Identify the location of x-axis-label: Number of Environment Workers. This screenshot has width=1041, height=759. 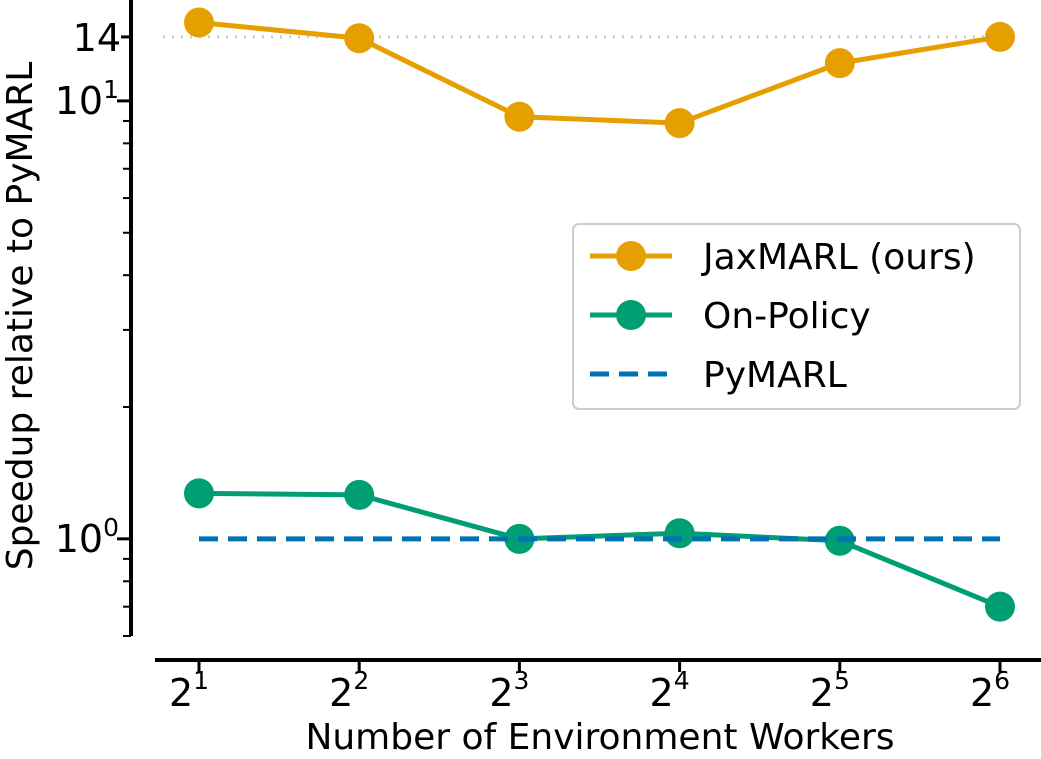
(599, 737).